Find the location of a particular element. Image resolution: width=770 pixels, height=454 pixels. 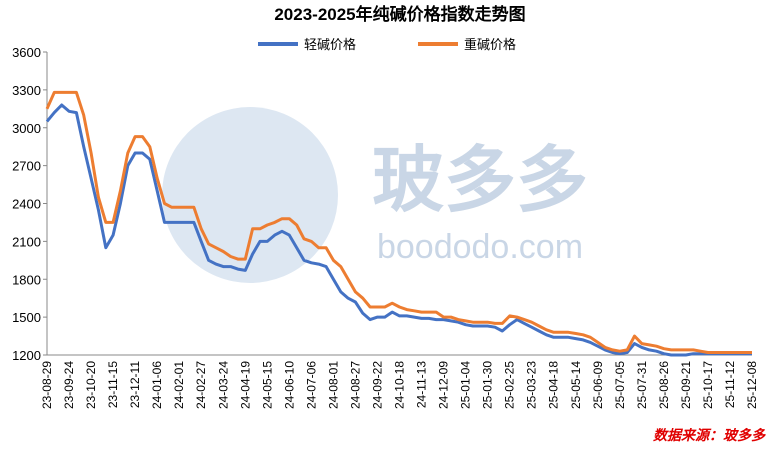

watermark-text: 玻多多 is located at coordinates (480, 181).